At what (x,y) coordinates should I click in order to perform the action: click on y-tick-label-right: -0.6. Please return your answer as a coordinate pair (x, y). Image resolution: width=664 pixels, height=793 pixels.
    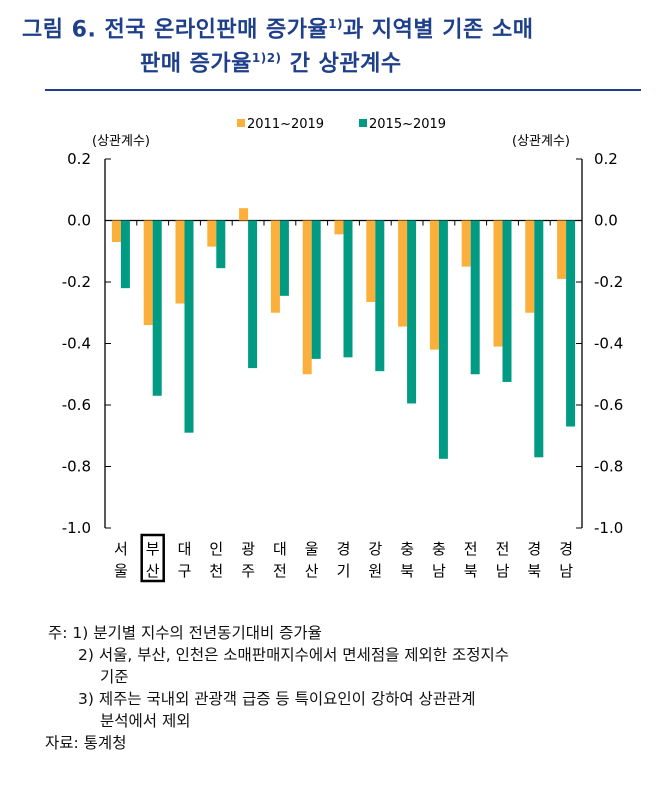
    Looking at the image, I should click on (608, 405).